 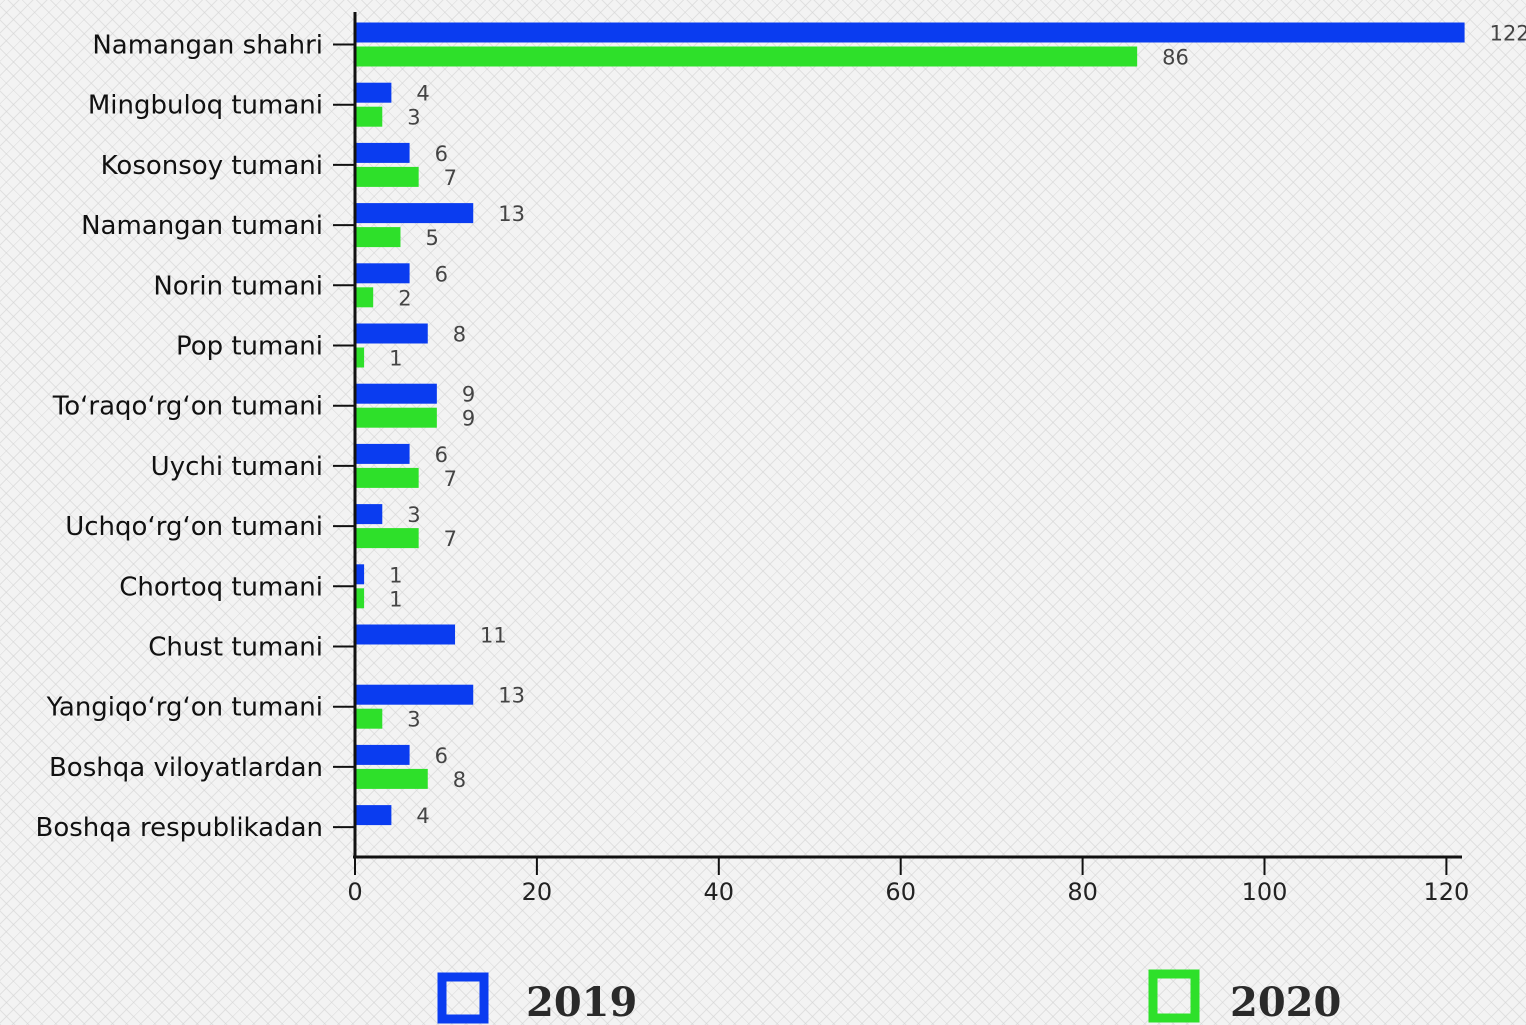 What do you see at coordinates (404, 298) in the screenshot?
I see `data-label-2020: 2` at bounding box center [404, 298].